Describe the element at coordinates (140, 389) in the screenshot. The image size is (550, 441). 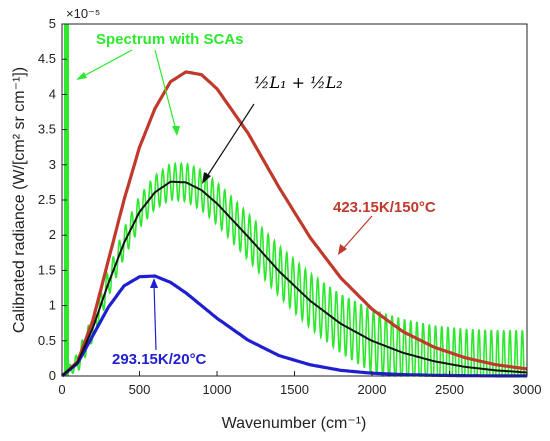
I see `x-tick-label: 500` at that location.